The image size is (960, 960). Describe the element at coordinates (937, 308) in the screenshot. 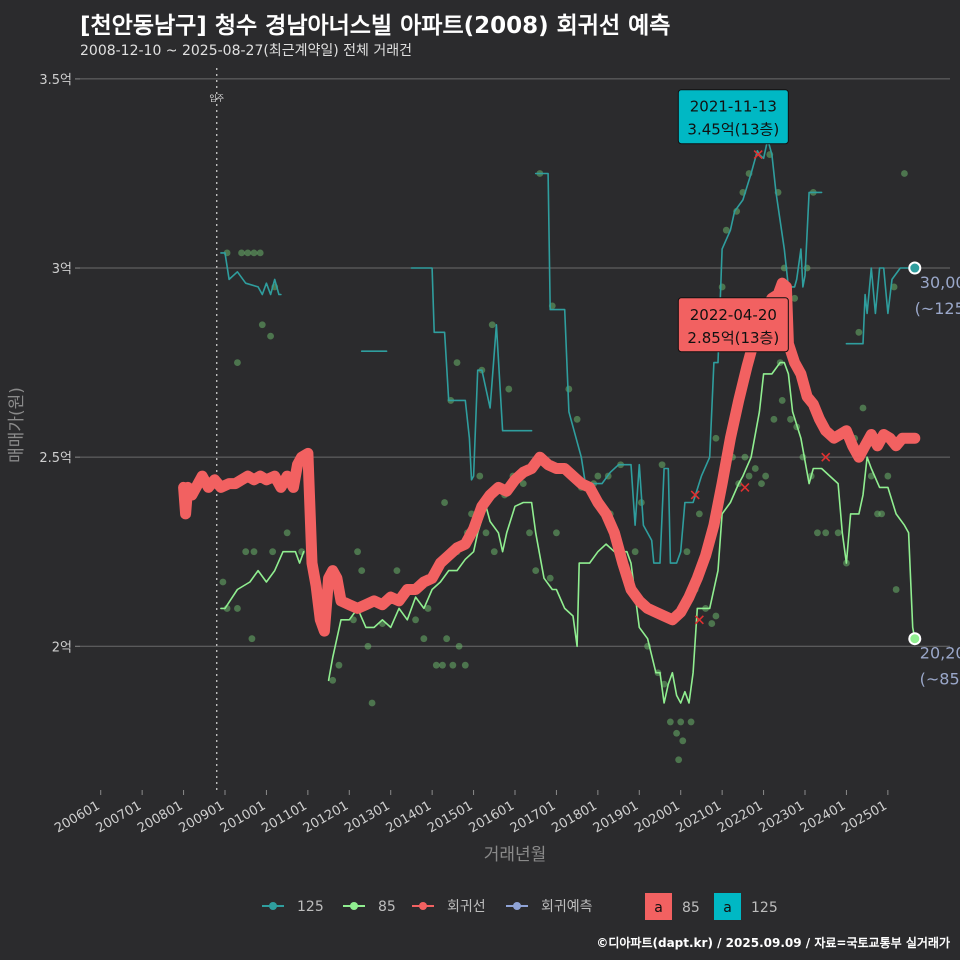

I see `end-area-125: (~125㎡)` at that location.